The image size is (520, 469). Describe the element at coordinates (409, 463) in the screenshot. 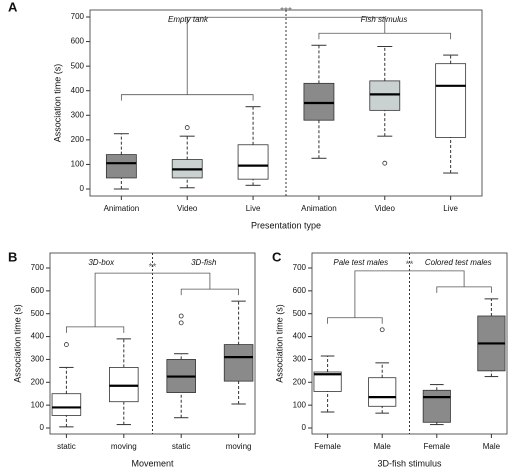

I see `x-axis-title: 3D-fish stimulus` at that location.